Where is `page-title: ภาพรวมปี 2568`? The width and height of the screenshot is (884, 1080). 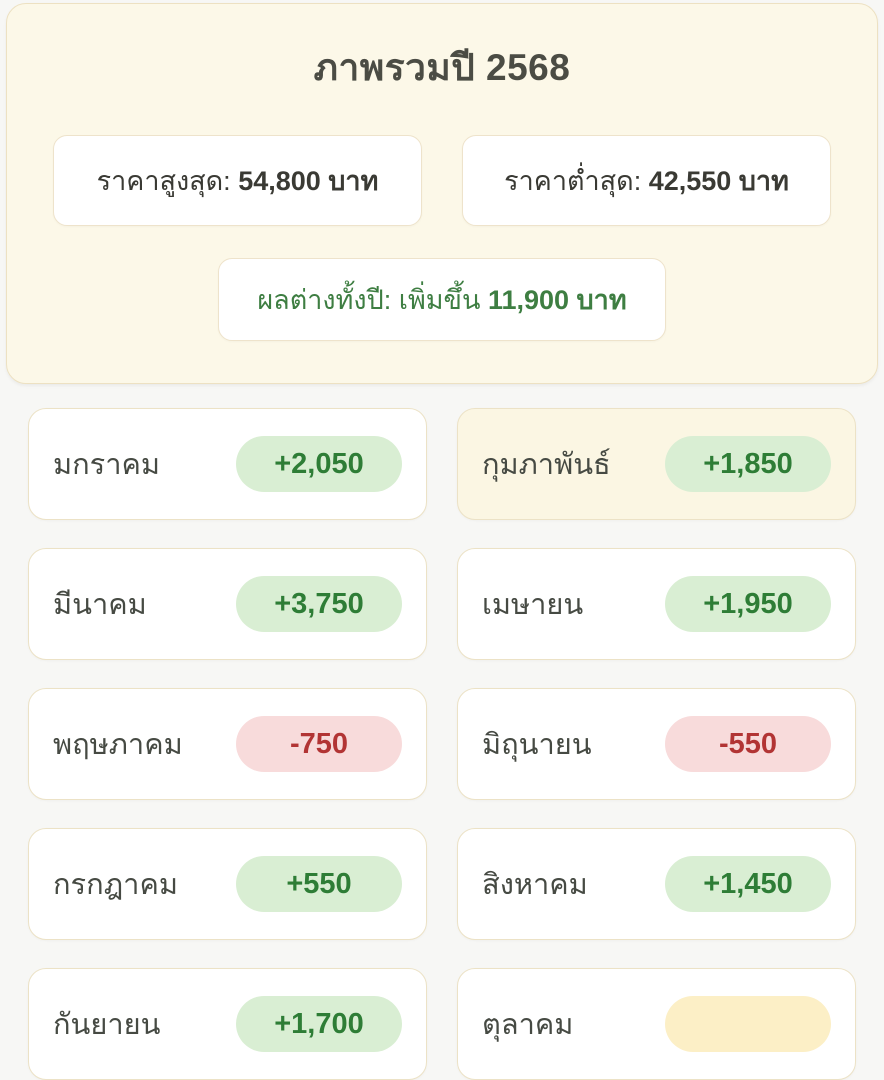 page-title: ภาพรวมปี 2568 is located at coordinates (442, 67).